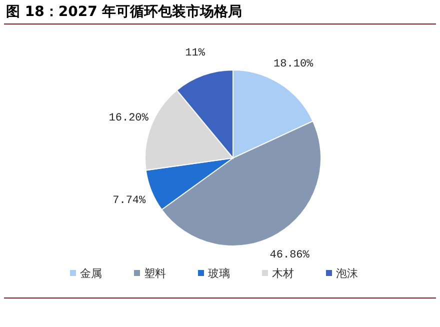 This screenshot has width=440, height=327. Describe the element at coordinates (283, 273) in the screenshot. I see `legend-label: 木材` at that location.